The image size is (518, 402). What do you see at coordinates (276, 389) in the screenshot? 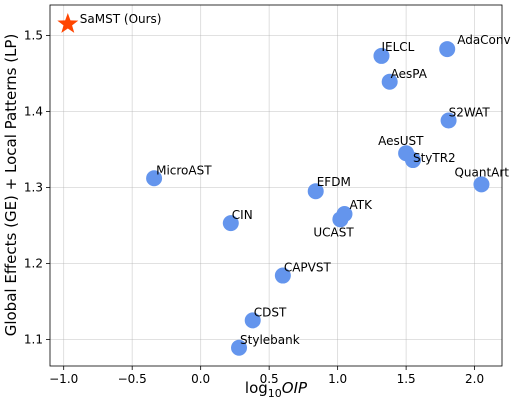
I see `x-axis-title: log10OIP` at bounding box center [276, 389].